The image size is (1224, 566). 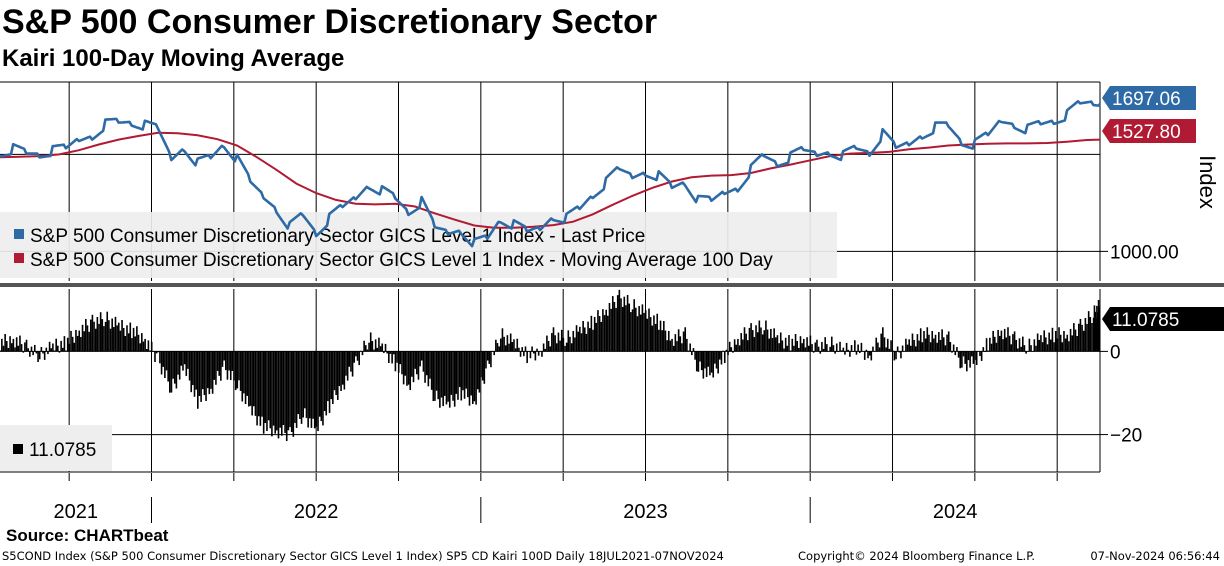 What do you see at coordinates (56, 448) in the screenshot?
I see `bottom-legend: 11.0785` at bounding box center [56, 448].